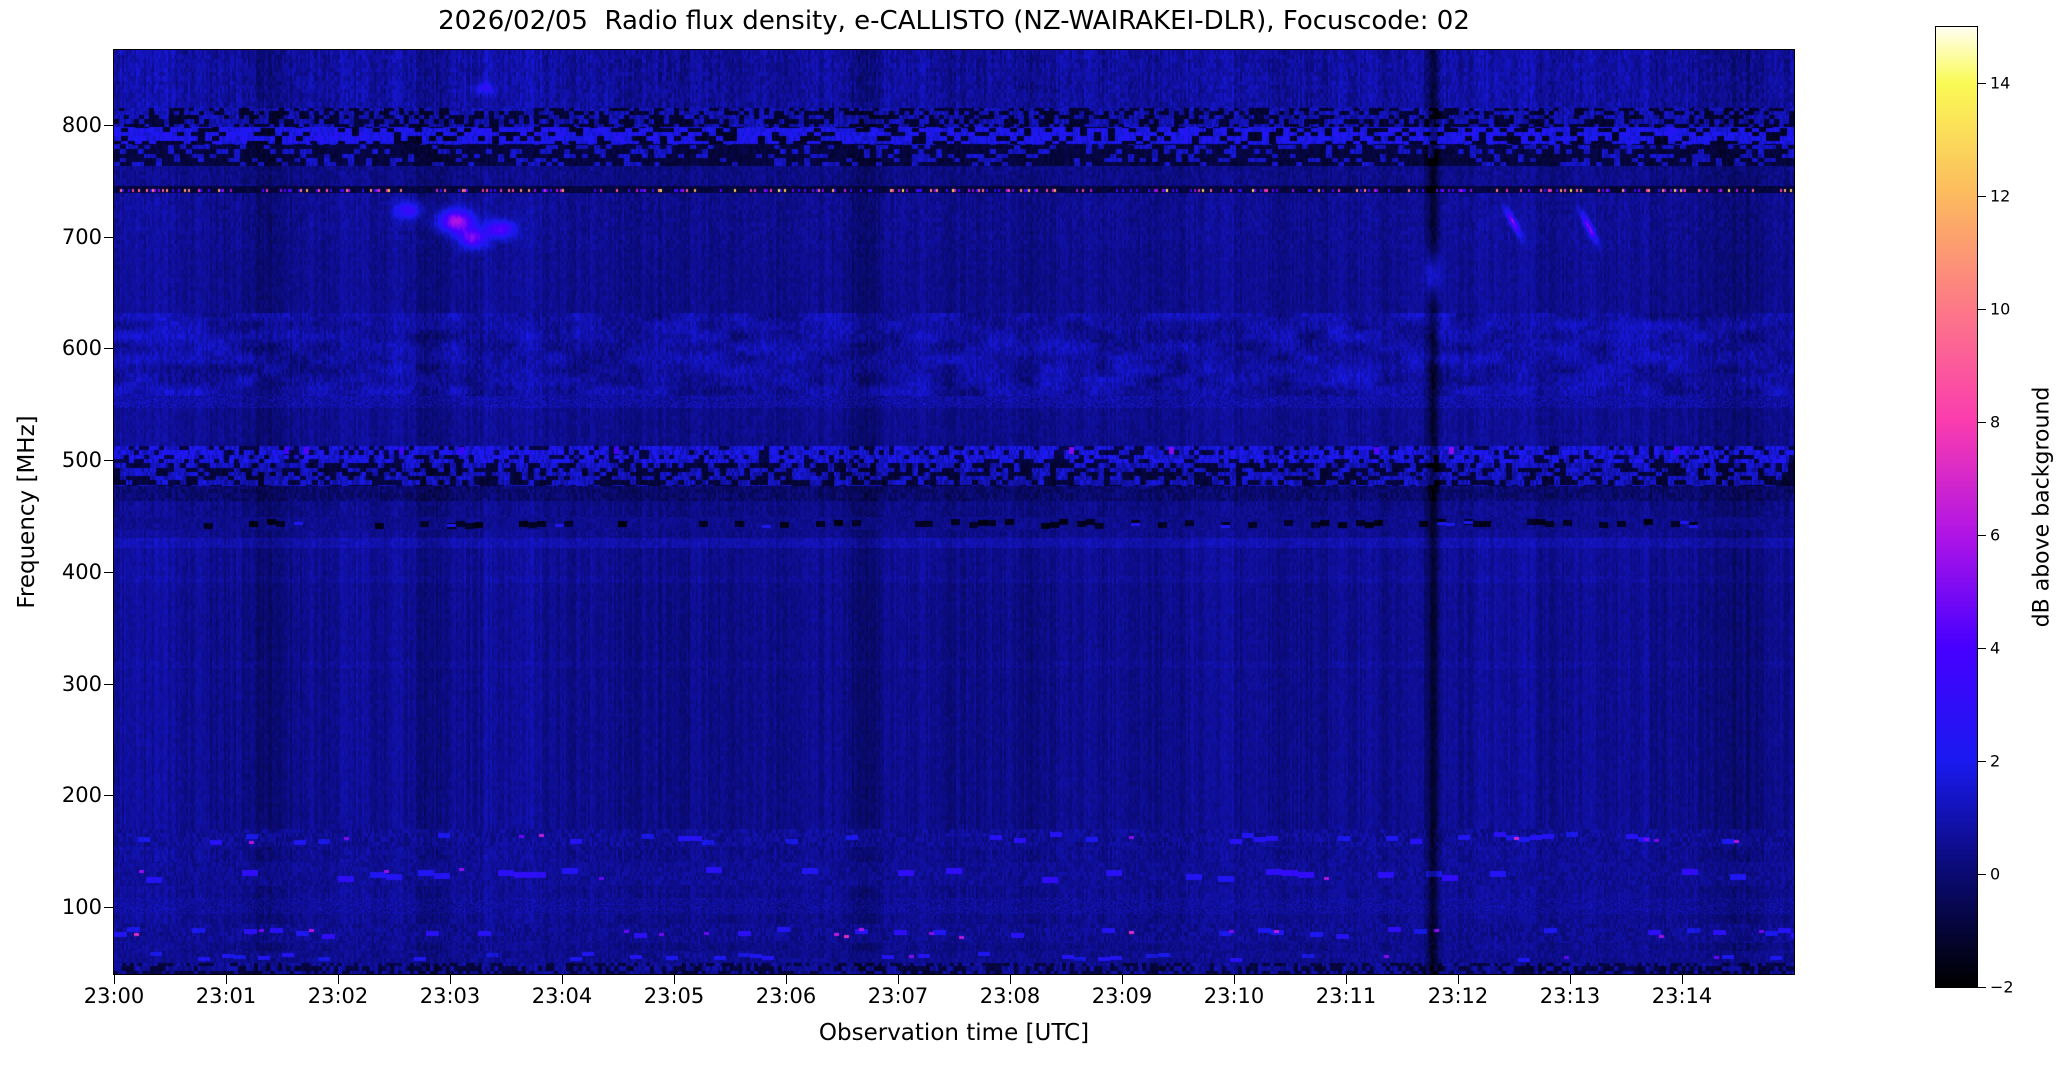 This screenshot has width=2066, height=1067. What do you see at coordinates (81, 795) in the screenshot?
I see `y-tick-label: 200` at bounding box center [81, 795].